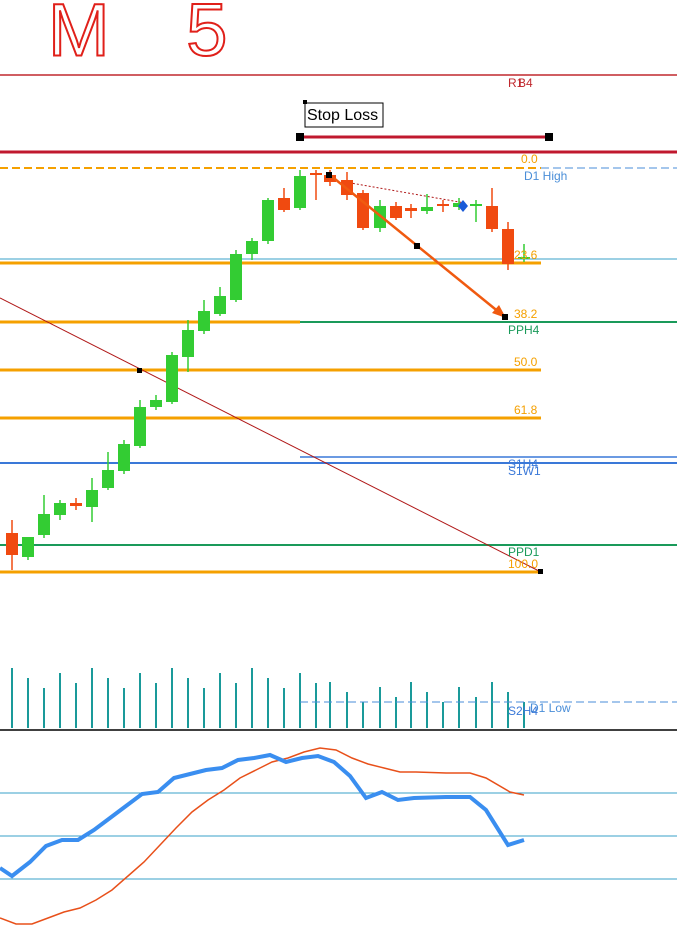 The width and height of the screenshot is (677, 940). What do you see at coordinates (524, 330) in the screenshot?
I see `level-label: PPH4` at bounding box center [524, 330].